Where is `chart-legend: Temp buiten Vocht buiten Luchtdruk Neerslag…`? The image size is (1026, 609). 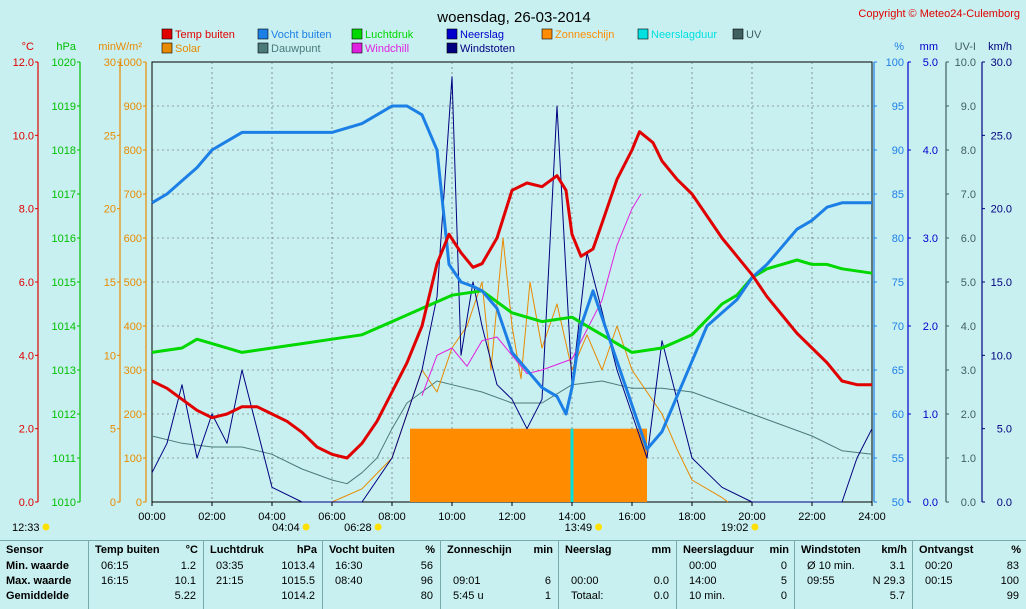
chart-legend: Temp buiten Vocht buiten Luchtdruk Neerslag… is located at coordinates (461, 41).